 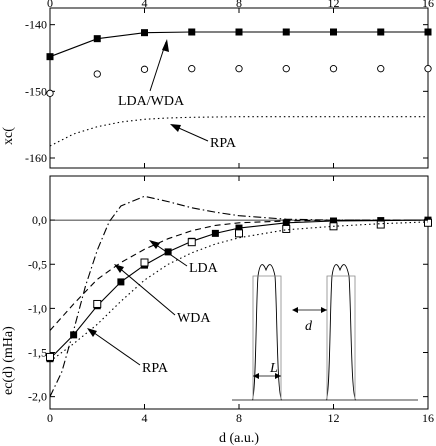 What do you see at coordinates (36, 91) in the screenshot?
I see `top-y-tick-label: -150` at bounding box center [36, 91].